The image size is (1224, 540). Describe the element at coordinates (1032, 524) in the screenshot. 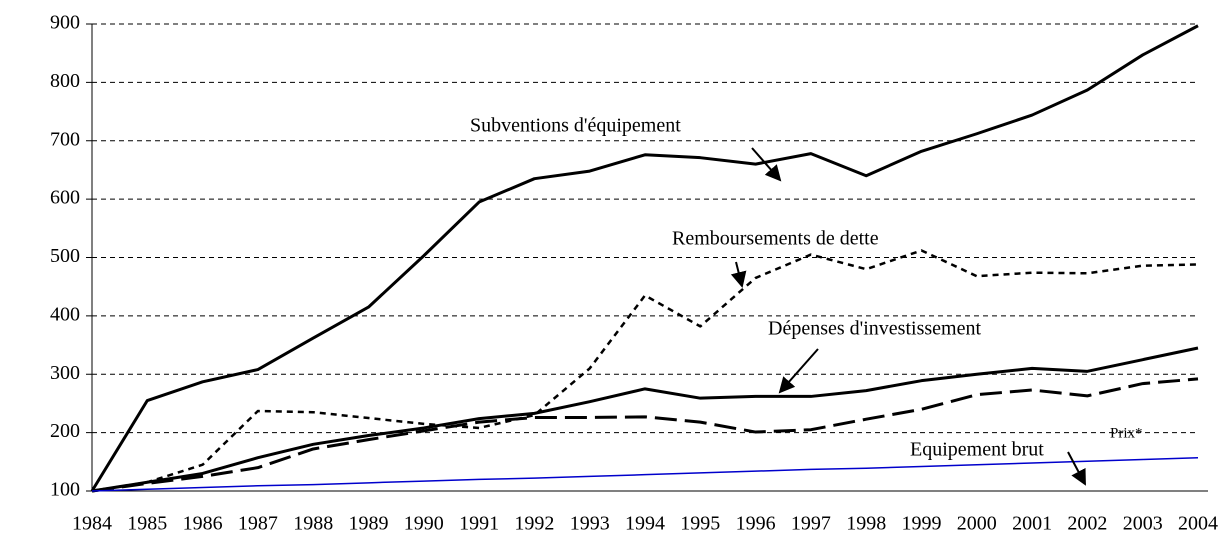

I see `x-tick-label: 2001` at that location.